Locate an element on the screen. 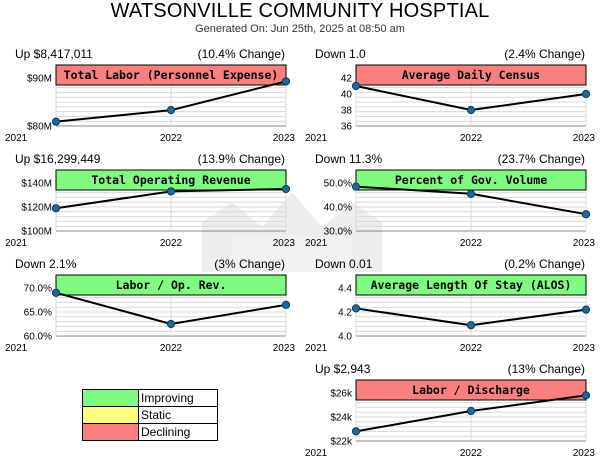 The height and width of the screenshot is (465, 600). chart-ticks: 4.0 4.2 4.4 2021 2022 2023 is located at coordinates (450, 319).